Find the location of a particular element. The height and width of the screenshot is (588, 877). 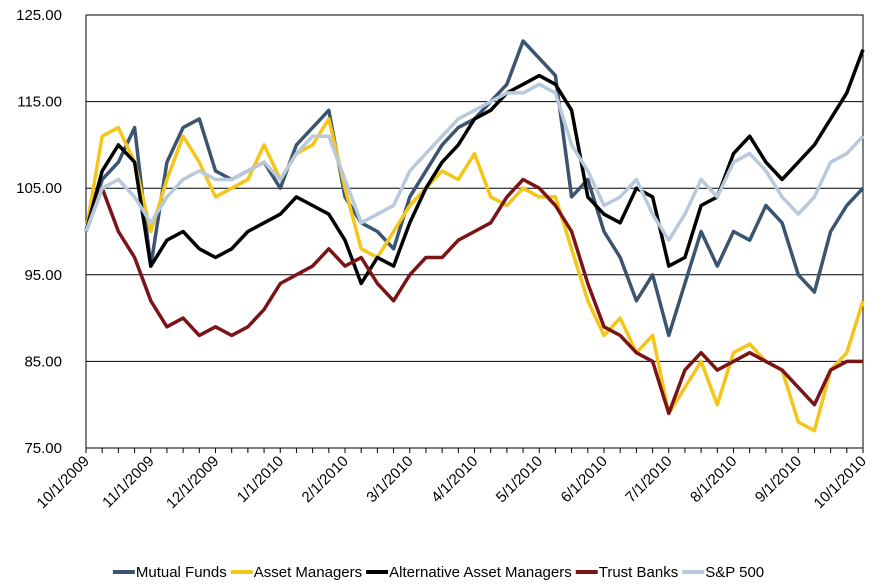

legend-item: Trust Banks is located at coordinates (626, 572).